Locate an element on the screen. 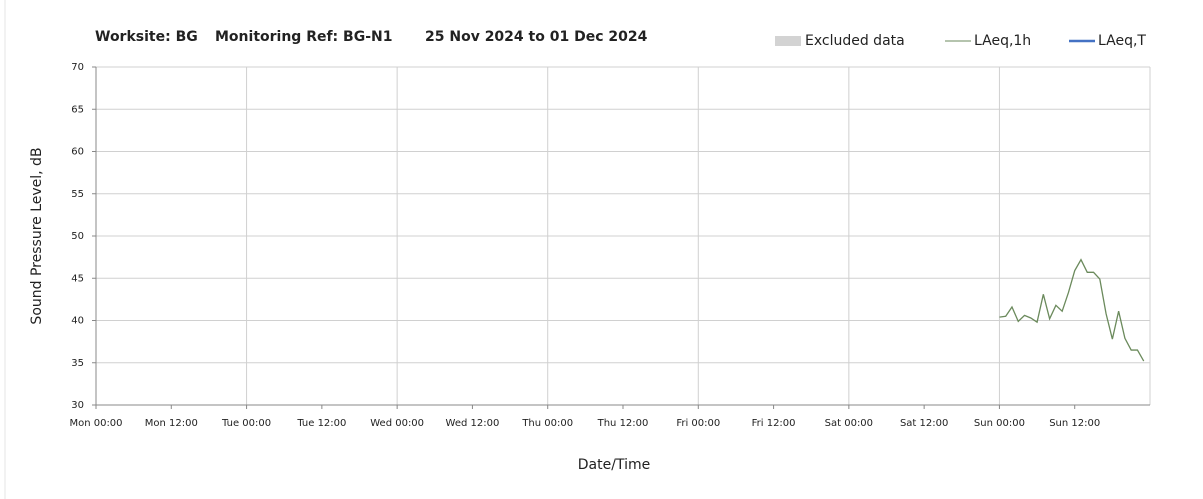 The width and height of the screenshot is (1203, 499). legend-swatch is located at coordinates (788, 41).